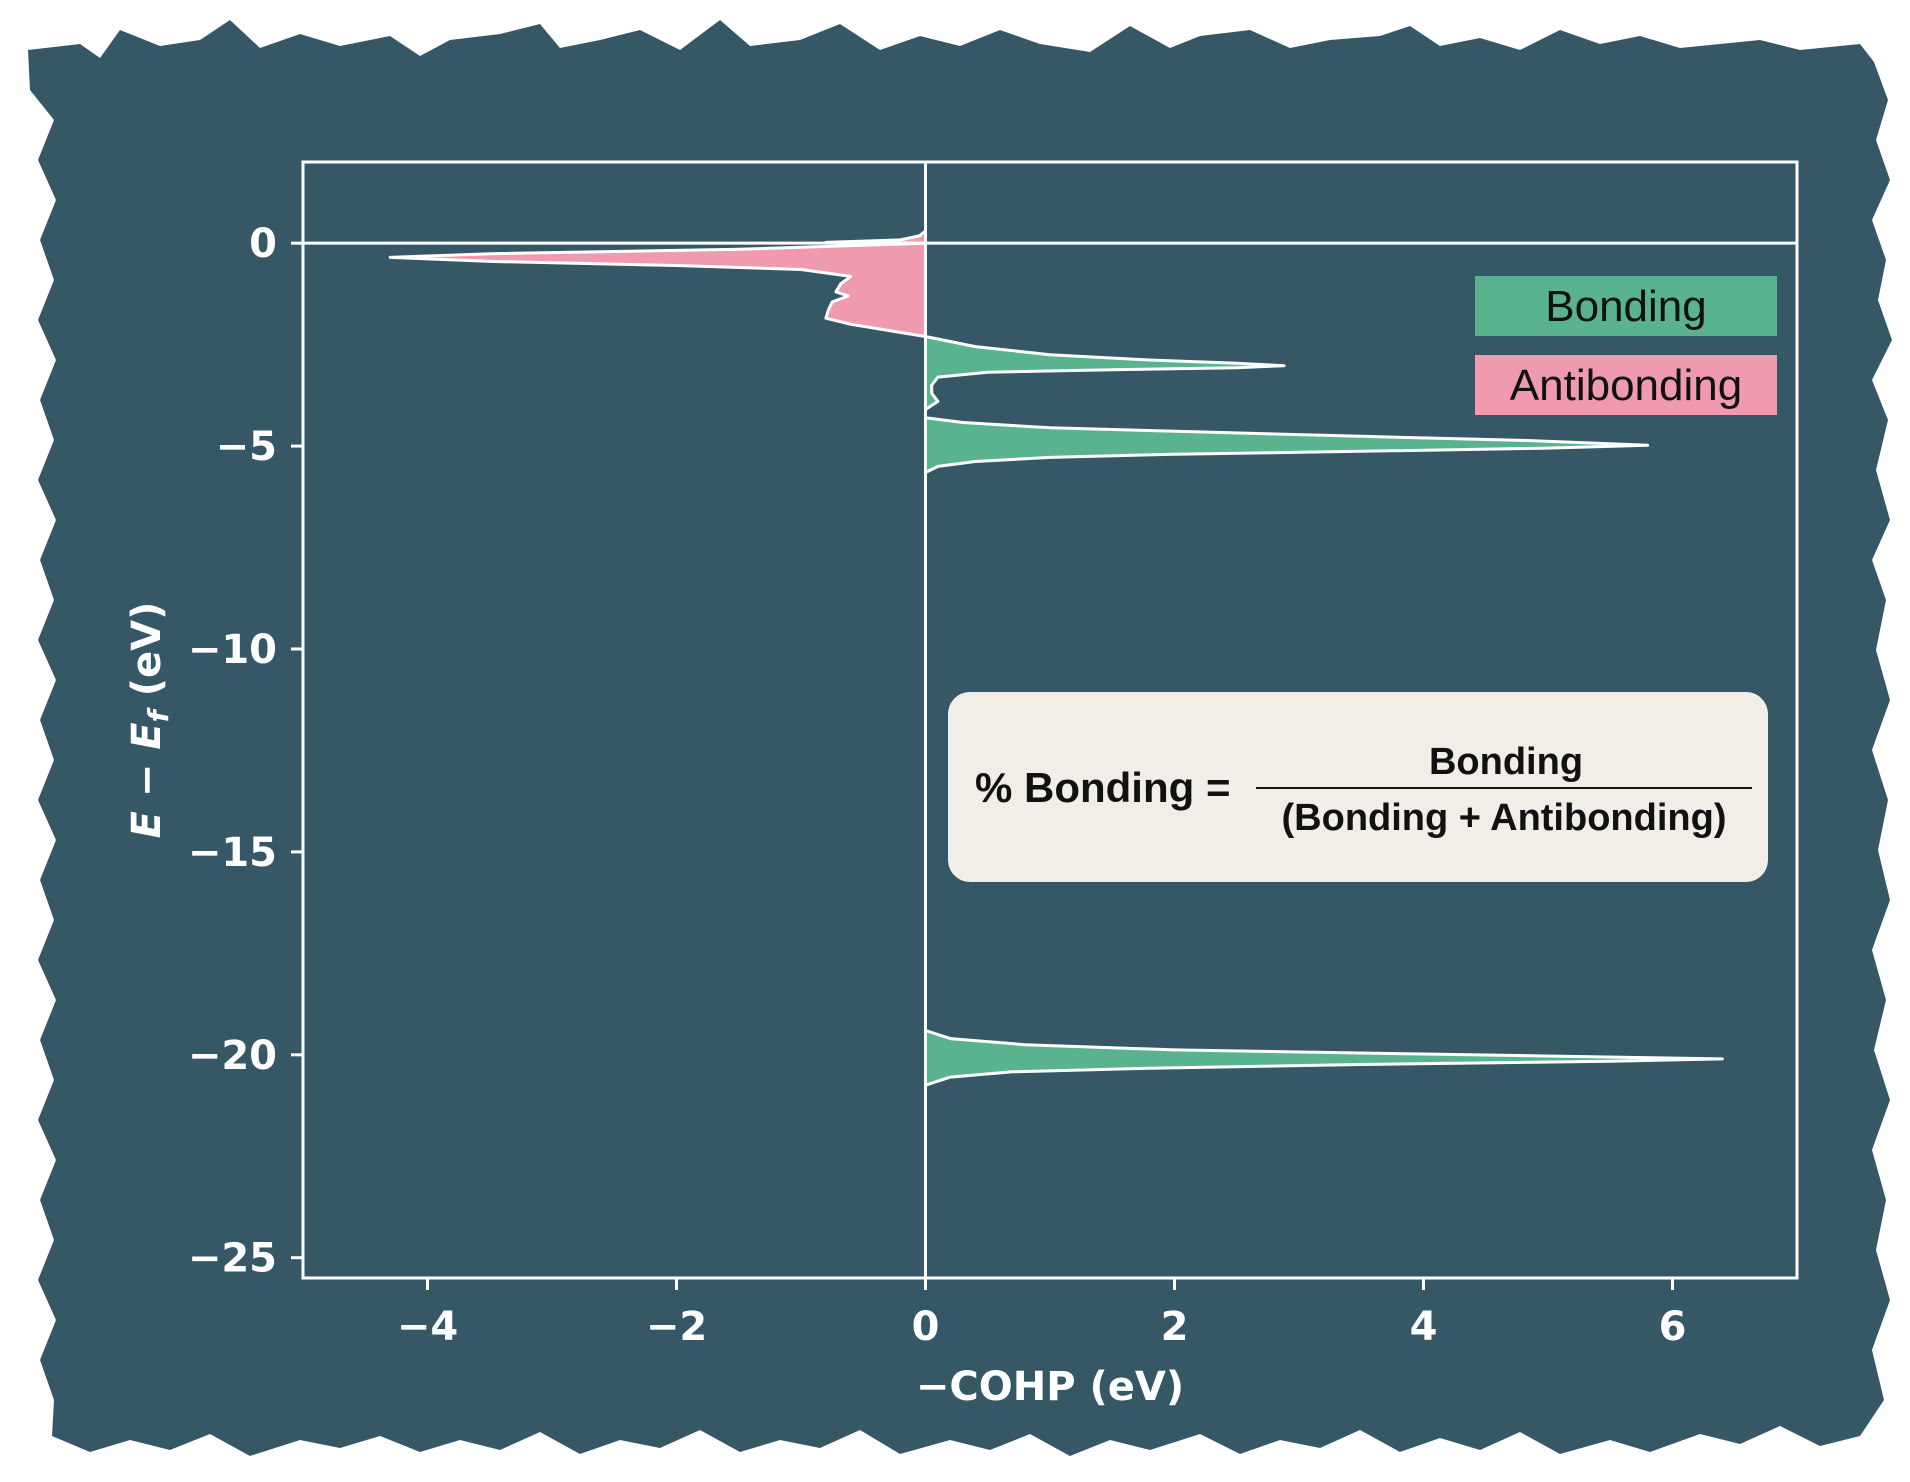 The height and width of the screenshot is (1482, 1910). What do you see at coordinates (1103, 787) in the screenshot?
I see `formula-lhs: % Bonding =` at bounding box center [1103, 787].